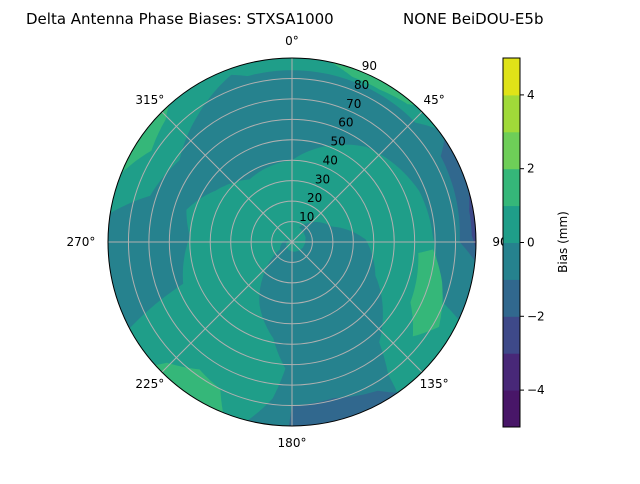 This screenshot has width=640, height=484. I want to click on chart-title-left: Delta Antenna Phase Biases: STXSA1000, so click(180, 19).